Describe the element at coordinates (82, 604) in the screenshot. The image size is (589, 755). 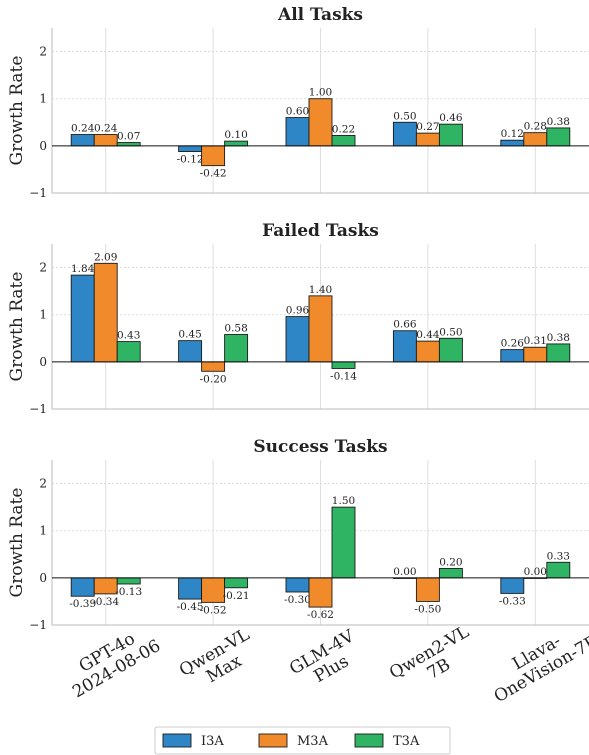
I see `data-label: -0.39` at that location.